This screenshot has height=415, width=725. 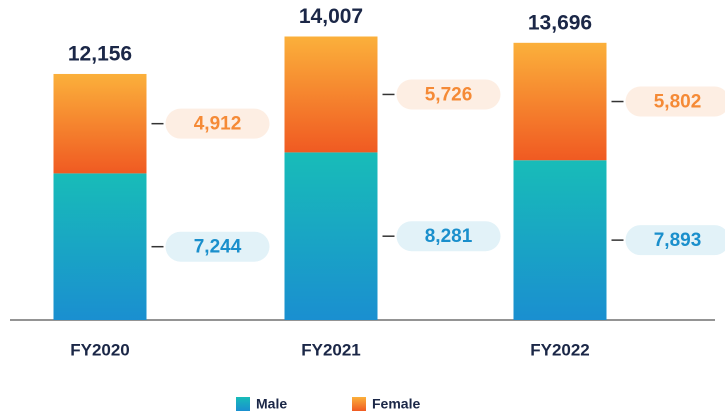 I want to click on total-label: 12,156, so click(x=100, y=54).